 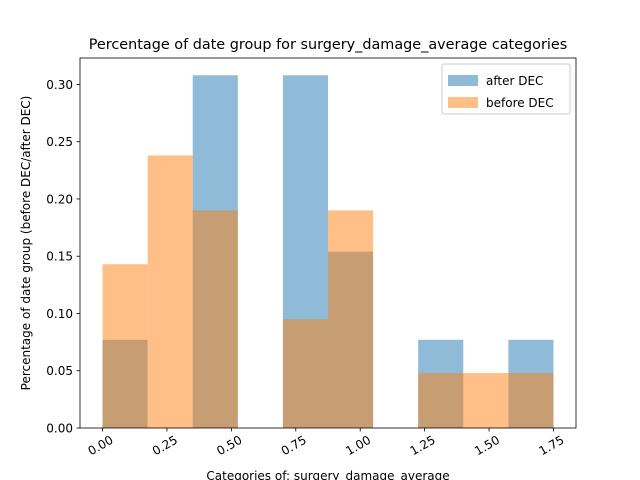 I want to click on y-tick-label: 0.20, so click(x=59, y=199).